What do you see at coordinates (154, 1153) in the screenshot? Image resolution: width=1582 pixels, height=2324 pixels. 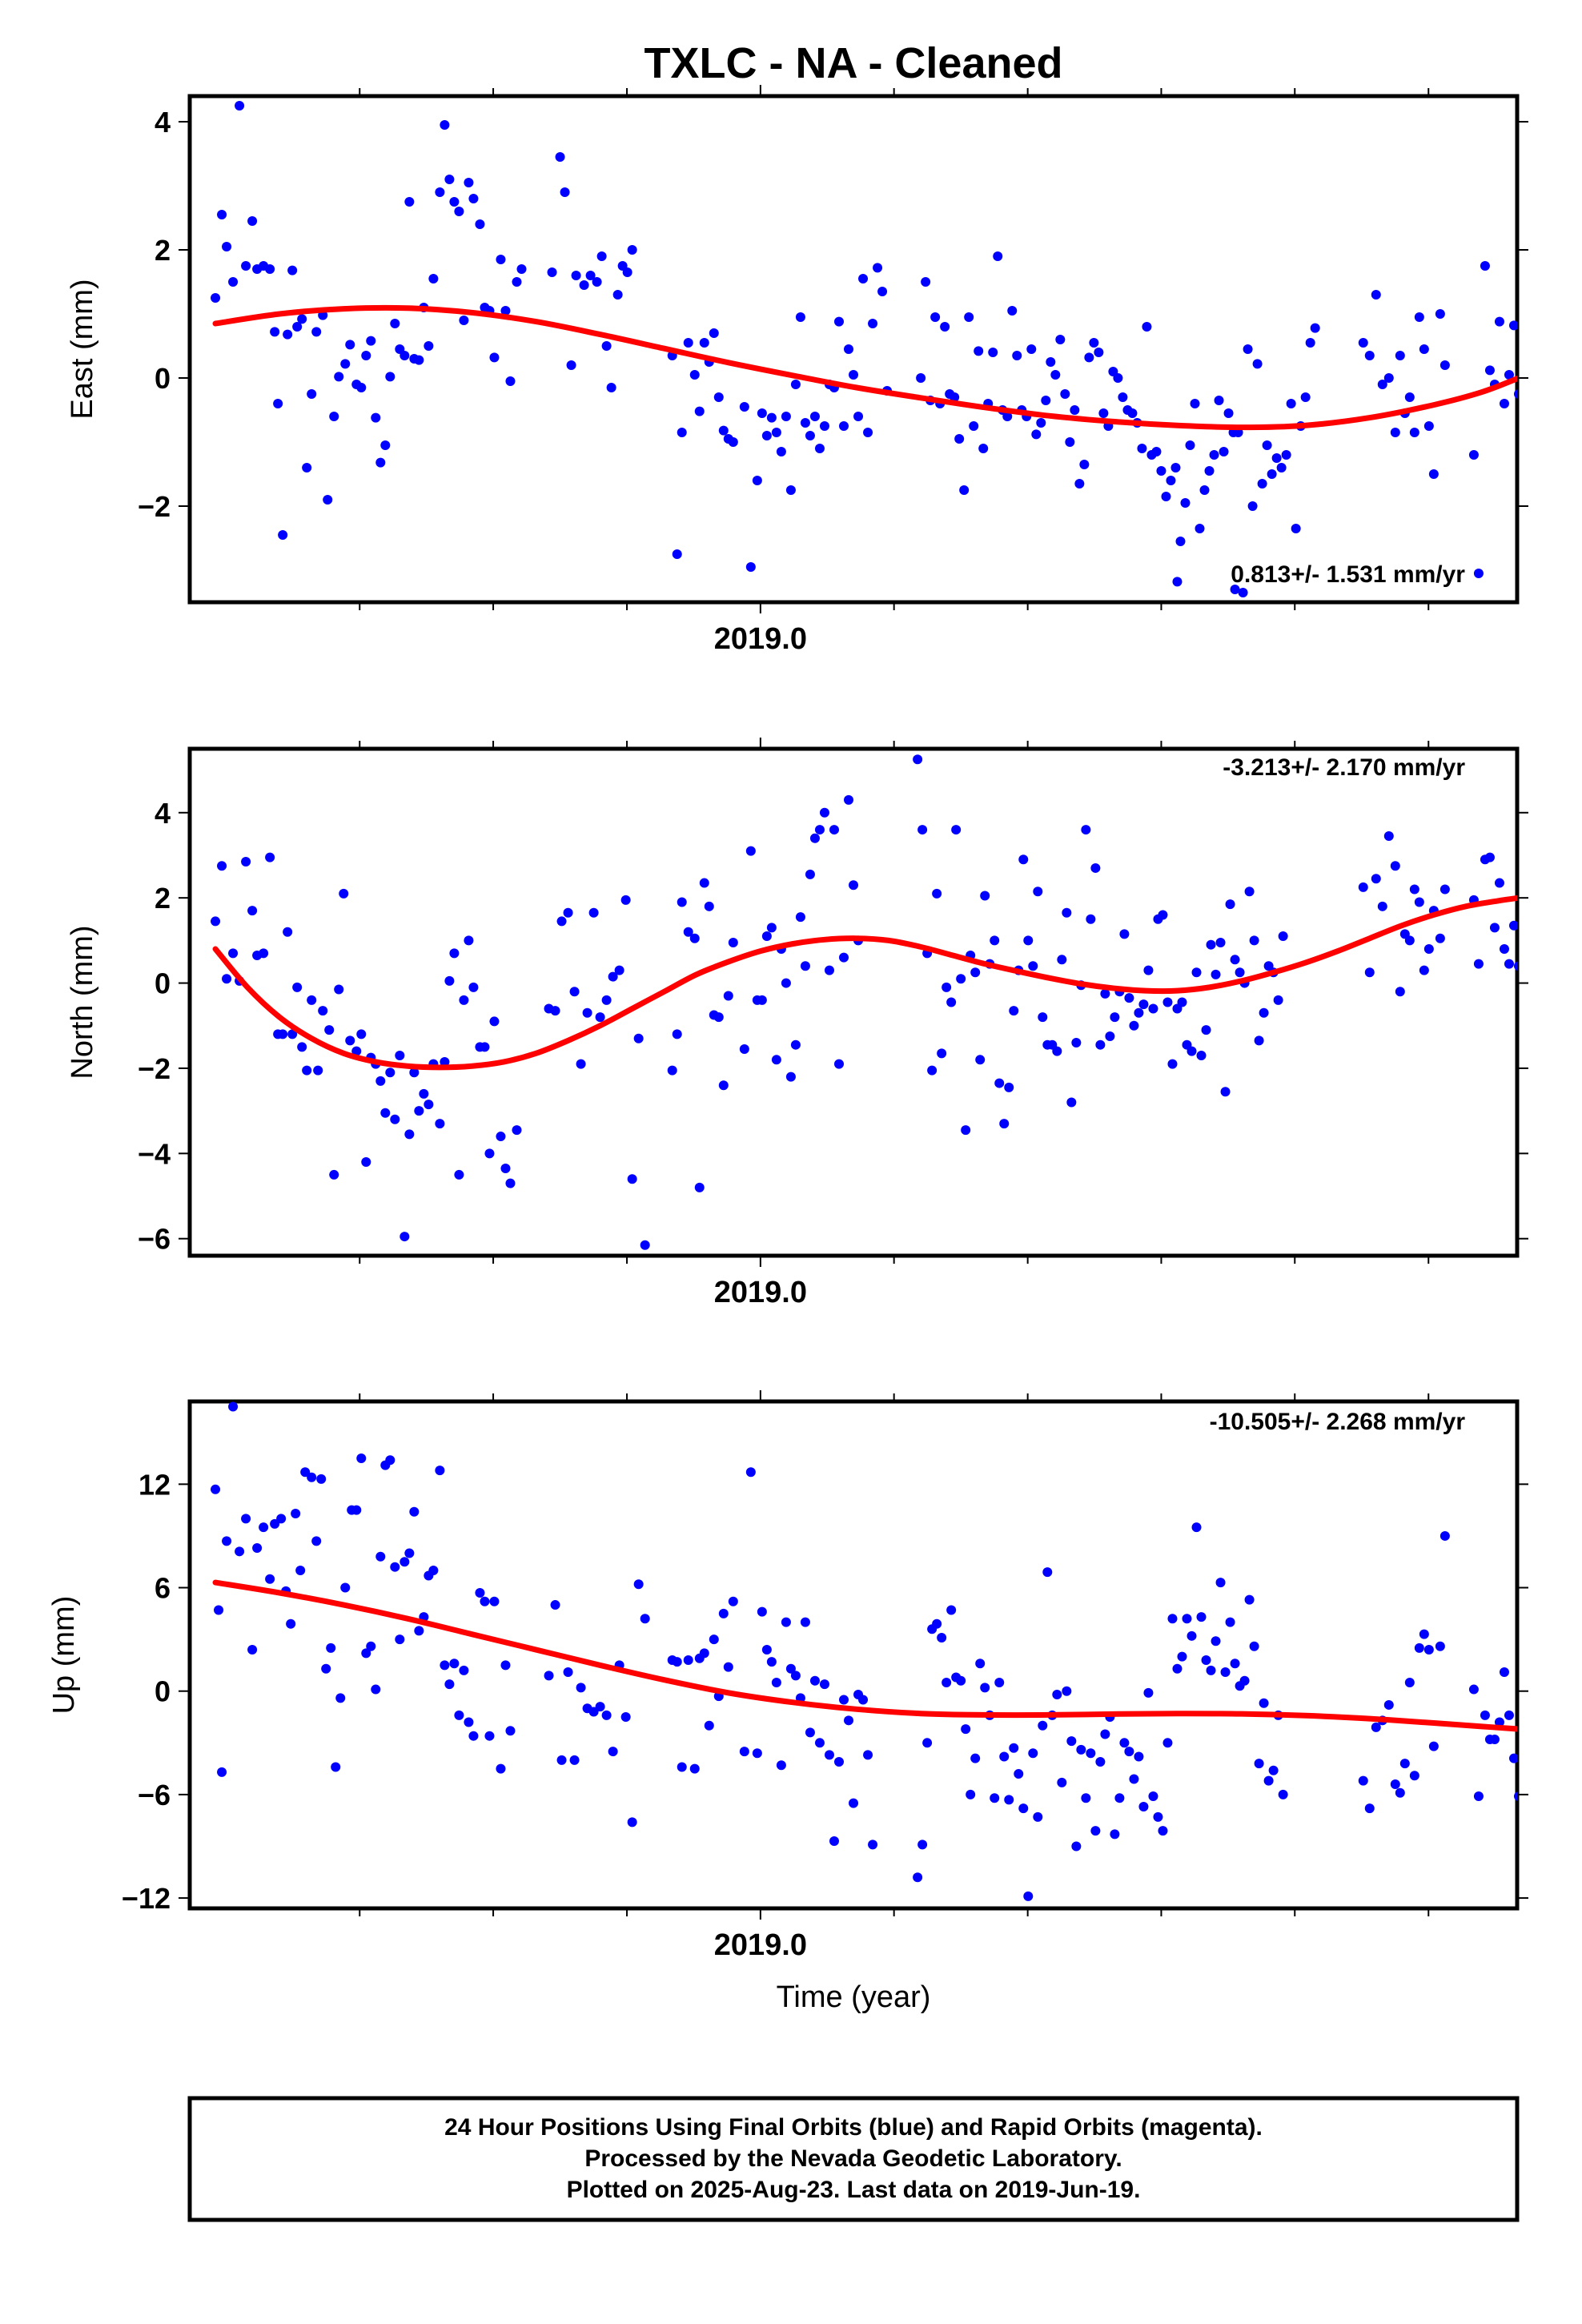 I see `y-tick-label: −4` at bounding box center [154, 1153].